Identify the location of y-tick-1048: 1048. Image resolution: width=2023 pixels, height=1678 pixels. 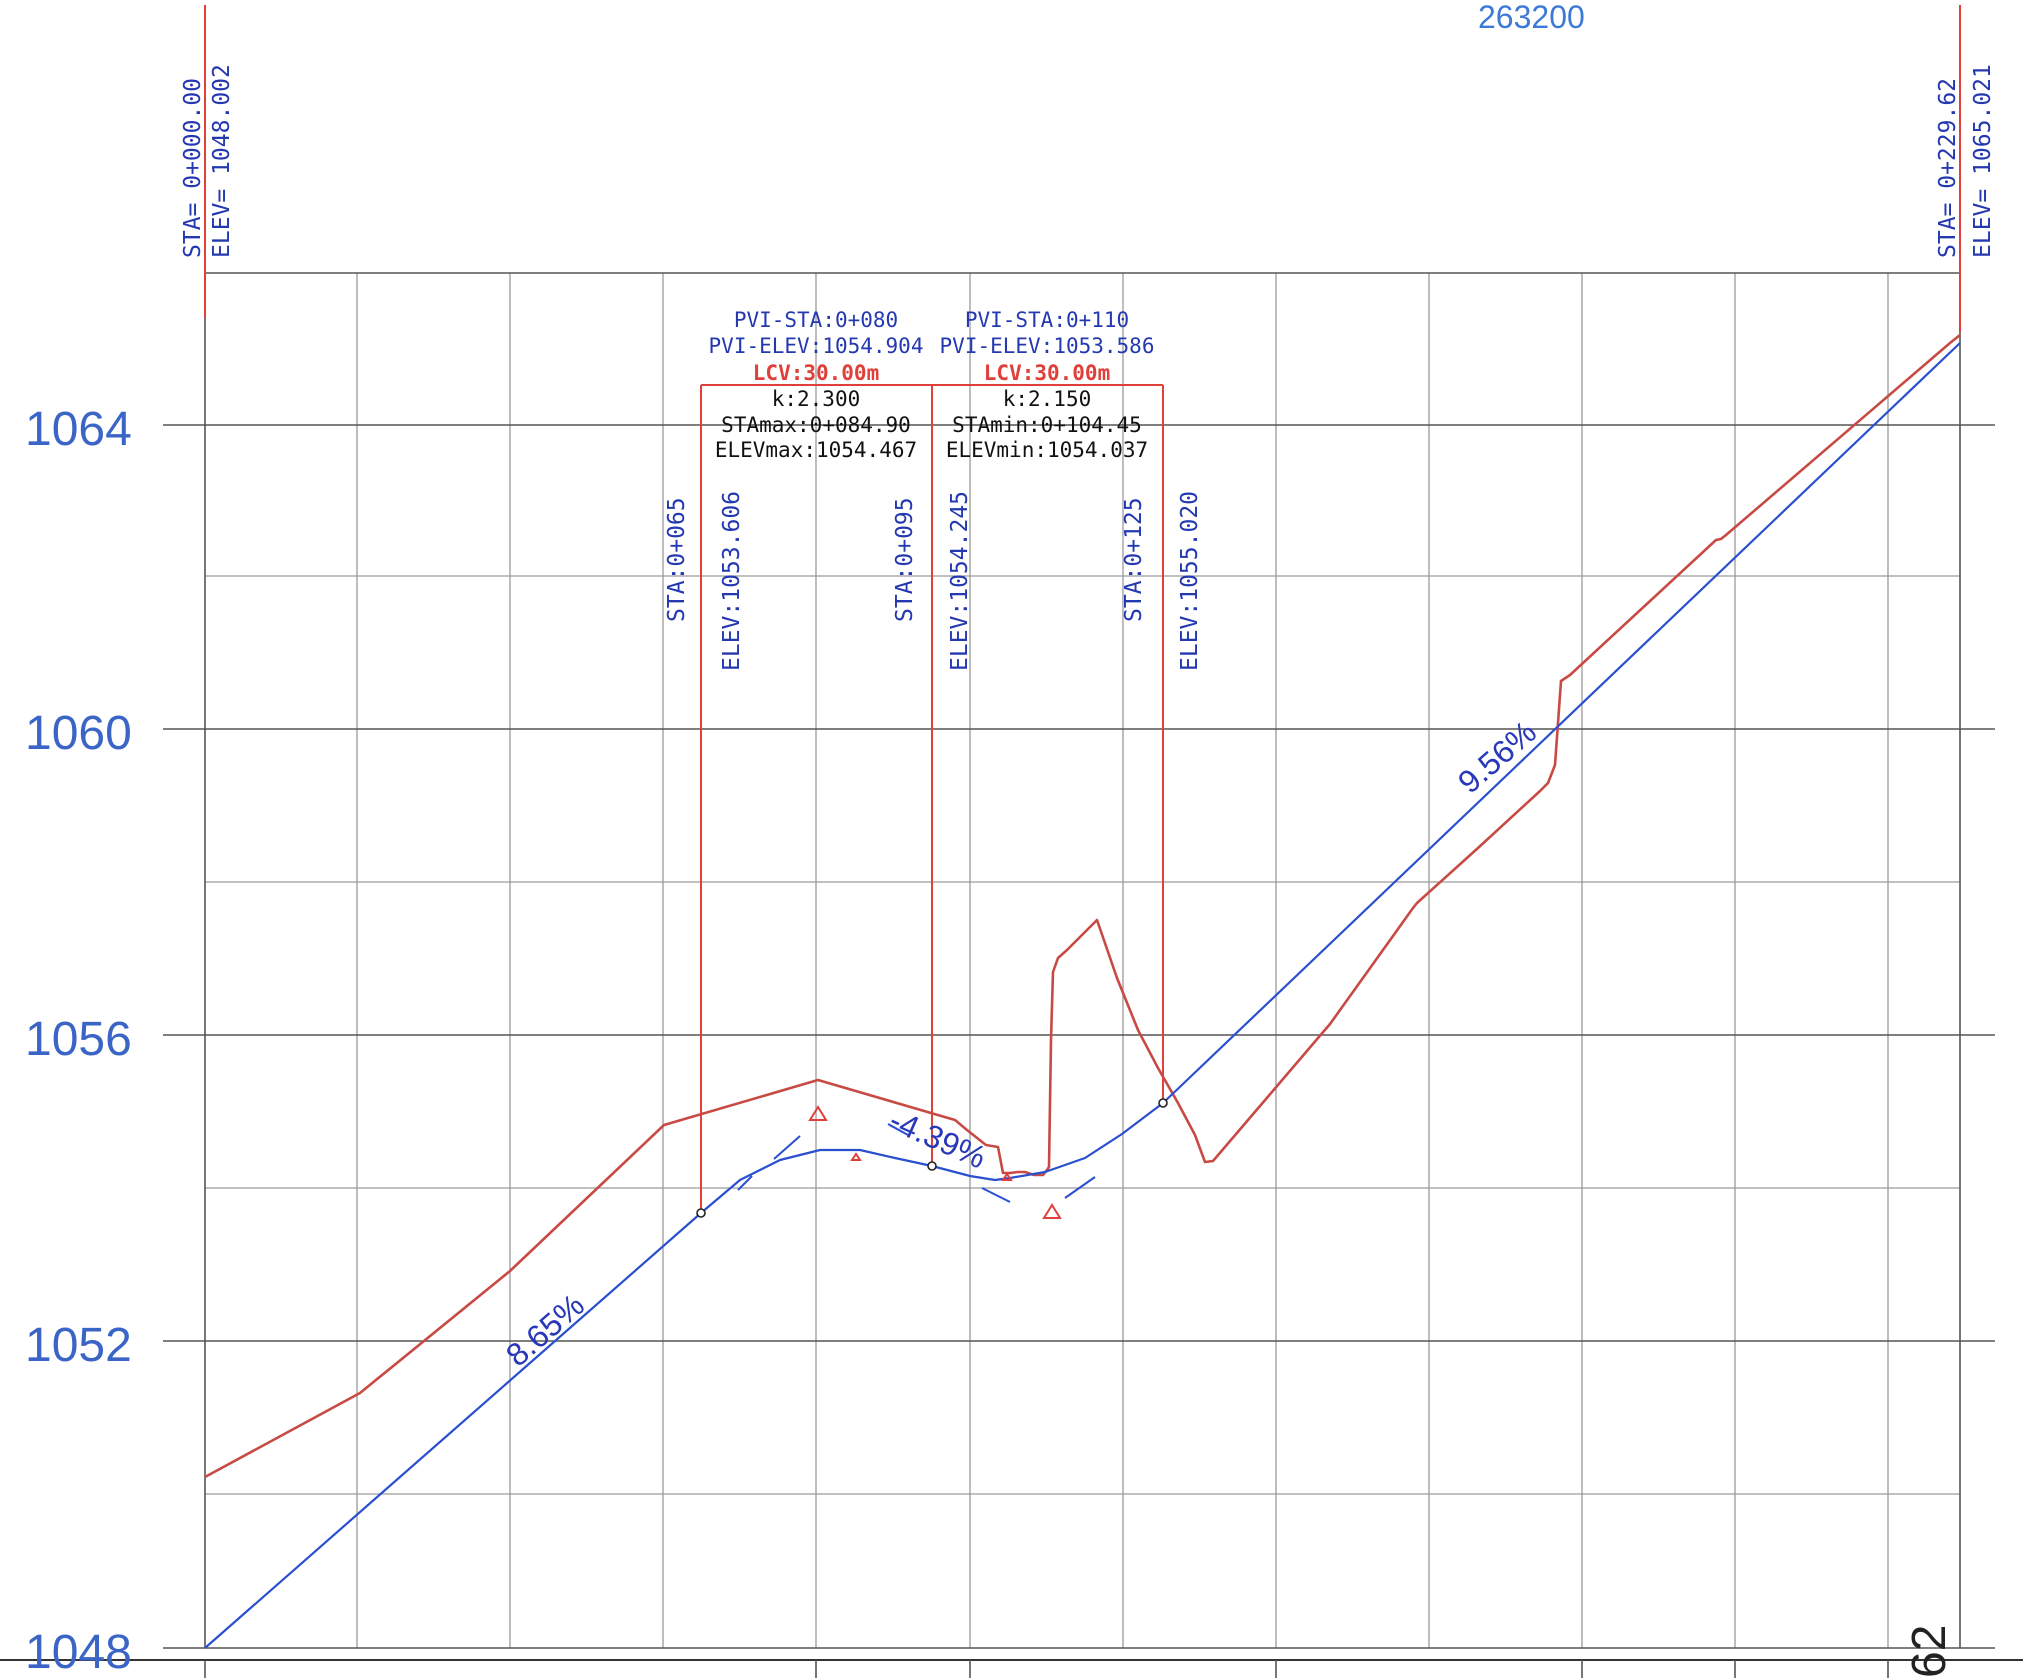
(78, 1652).